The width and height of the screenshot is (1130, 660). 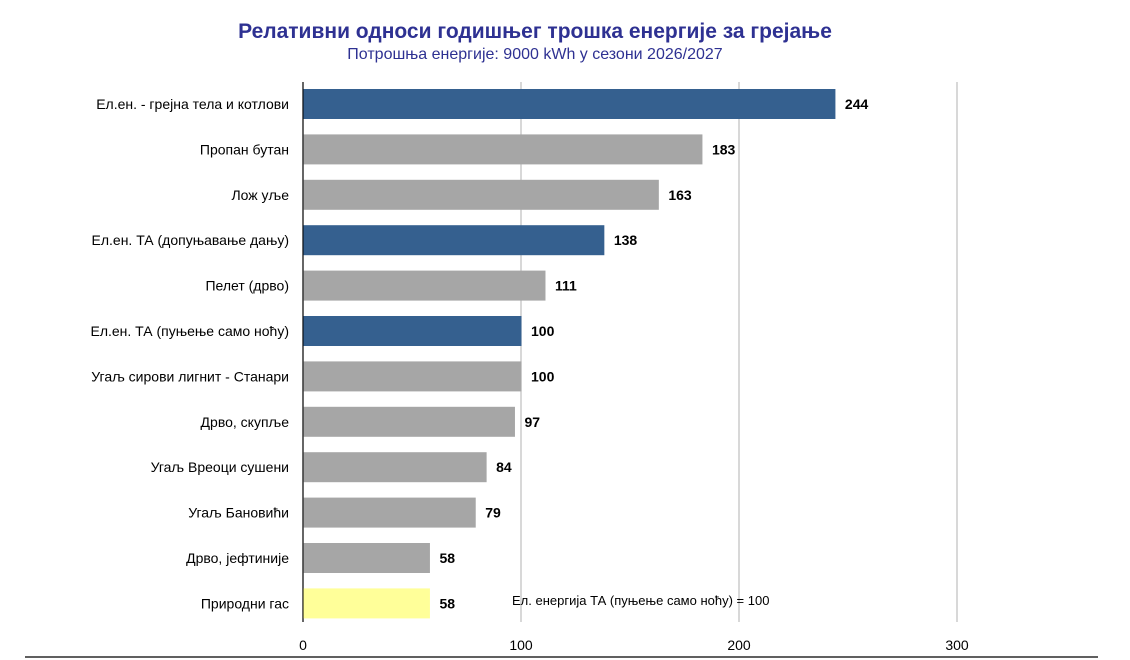 What do you see at coordinates (190, 240) in the screenshot?
I see `category-label: Ел.ен. ТА (допуњавање дању)` at bounding box center [190, 240].